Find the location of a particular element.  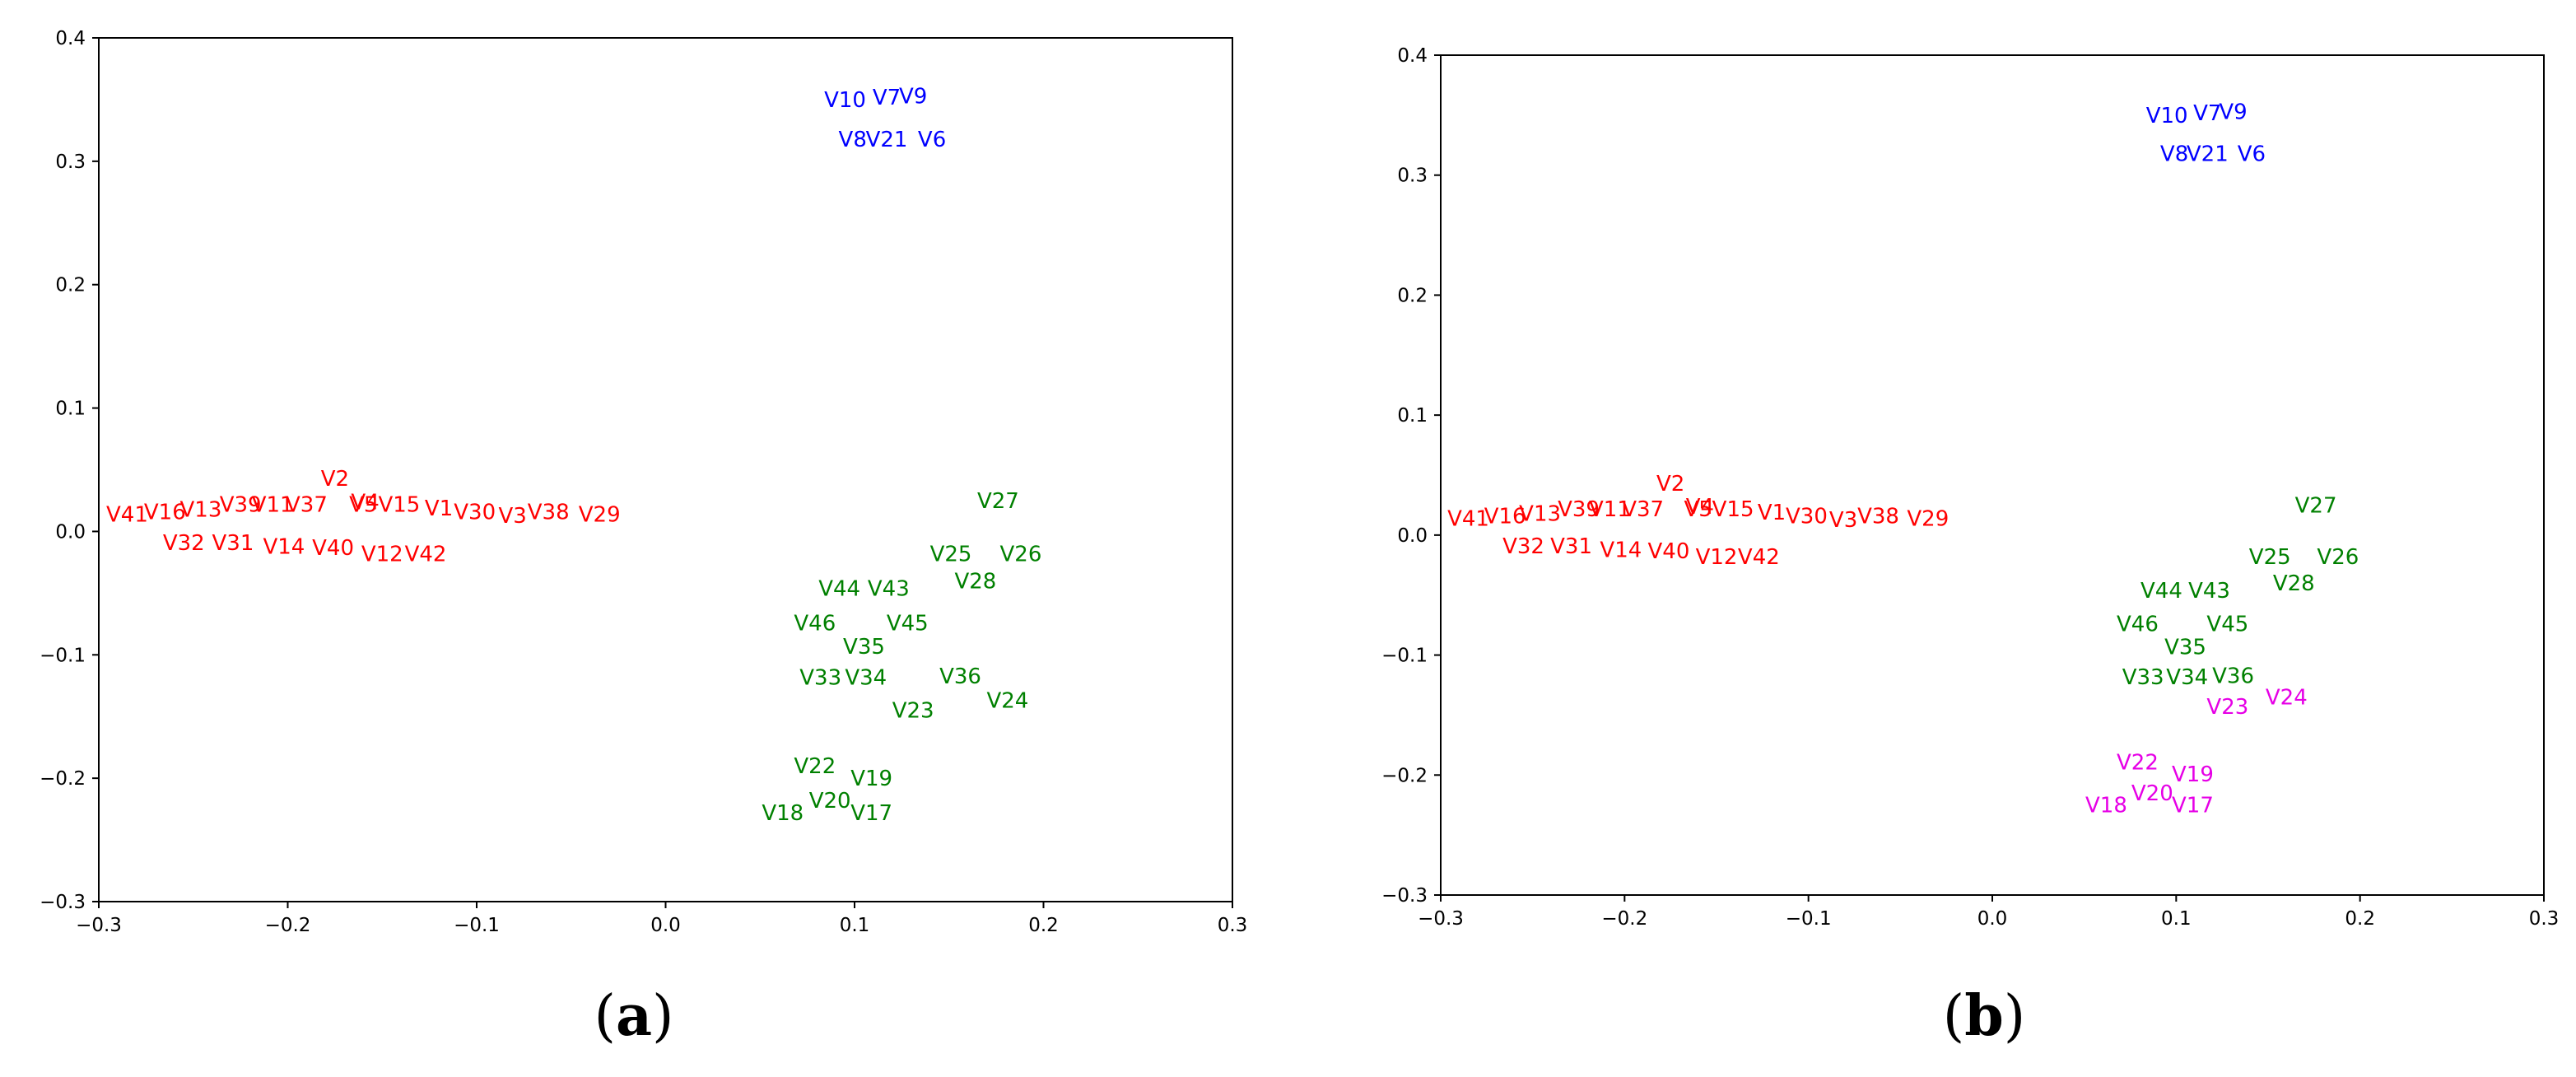

panel-b-point-label-v5: V5 is located at coordinates (1698, 509).